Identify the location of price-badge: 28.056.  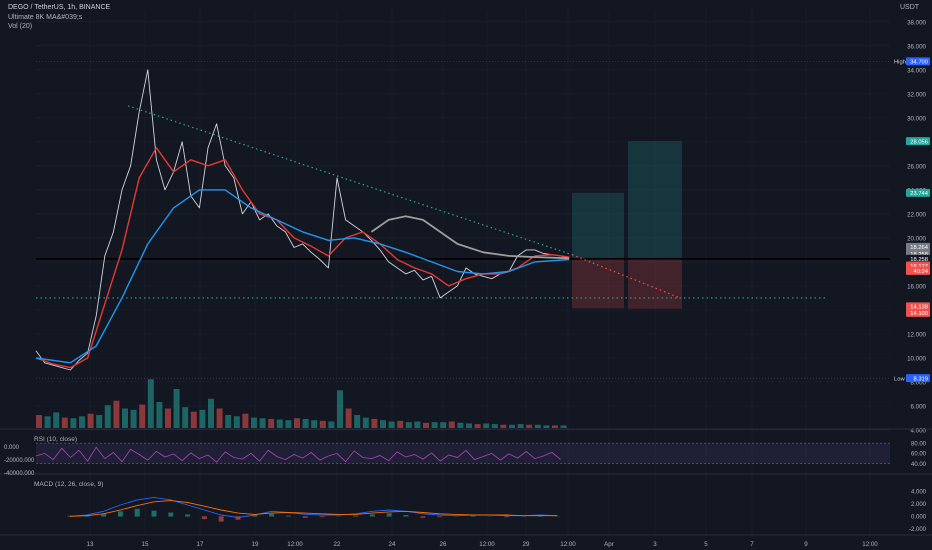
(918, 141).